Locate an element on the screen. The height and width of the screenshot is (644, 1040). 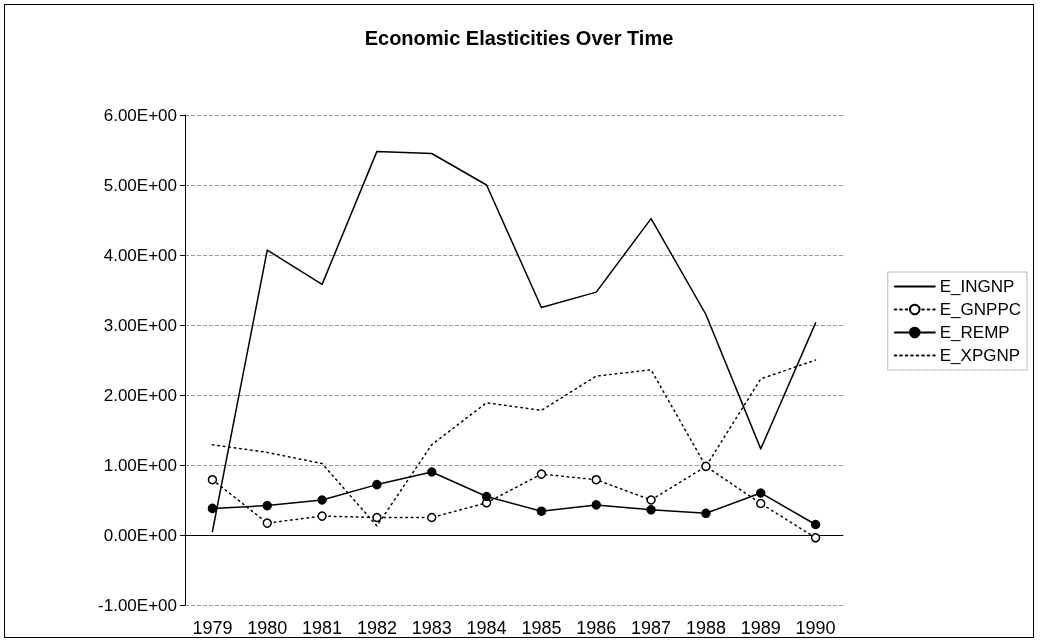
x-tick-label: 1987 is located at coordinates (651, 628).